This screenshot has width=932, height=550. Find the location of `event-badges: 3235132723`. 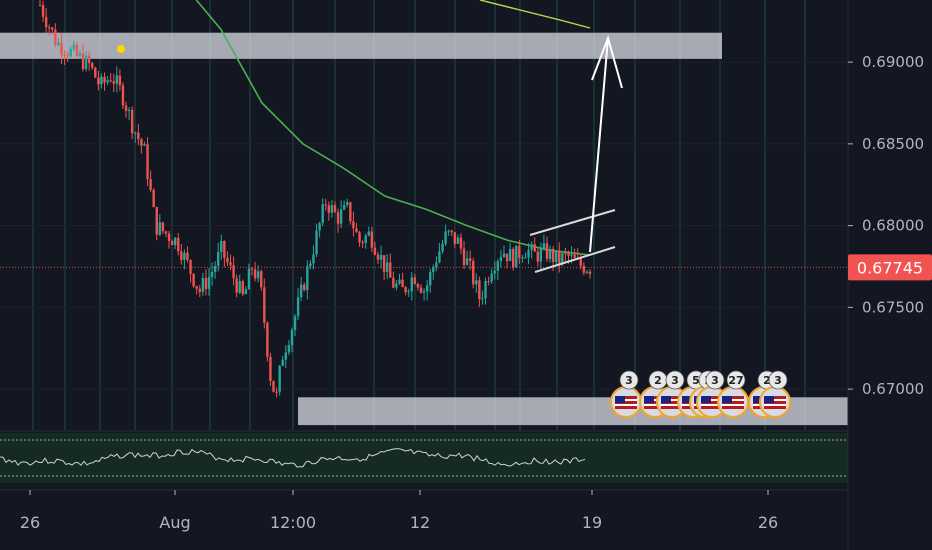

event-badges: 3235132723 is located at coordinates (700, 394).